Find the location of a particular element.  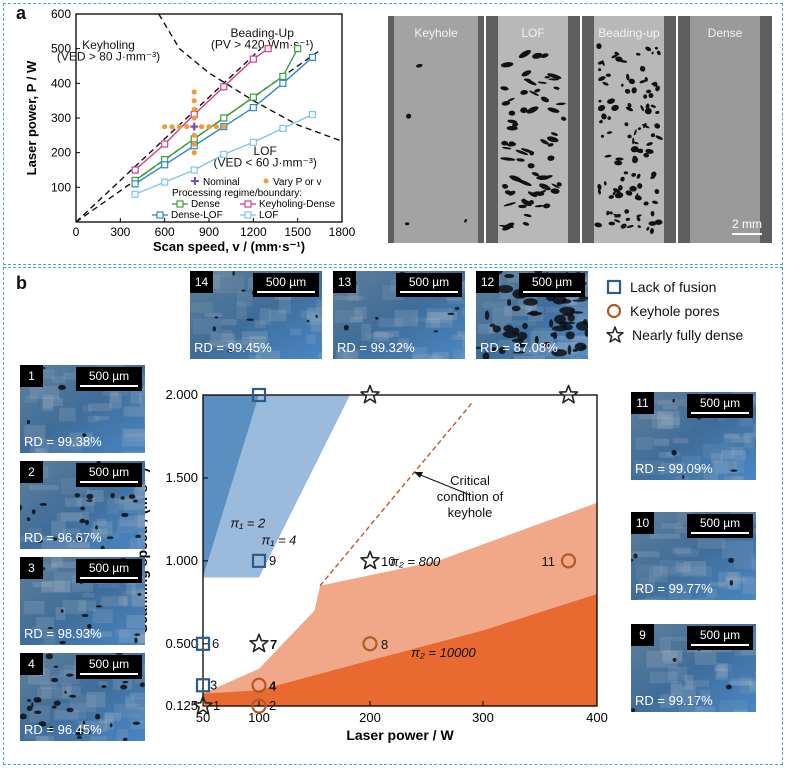

micrograph-4: 4 500 µm RD = 96.45% is located at coordinates (82, 697).